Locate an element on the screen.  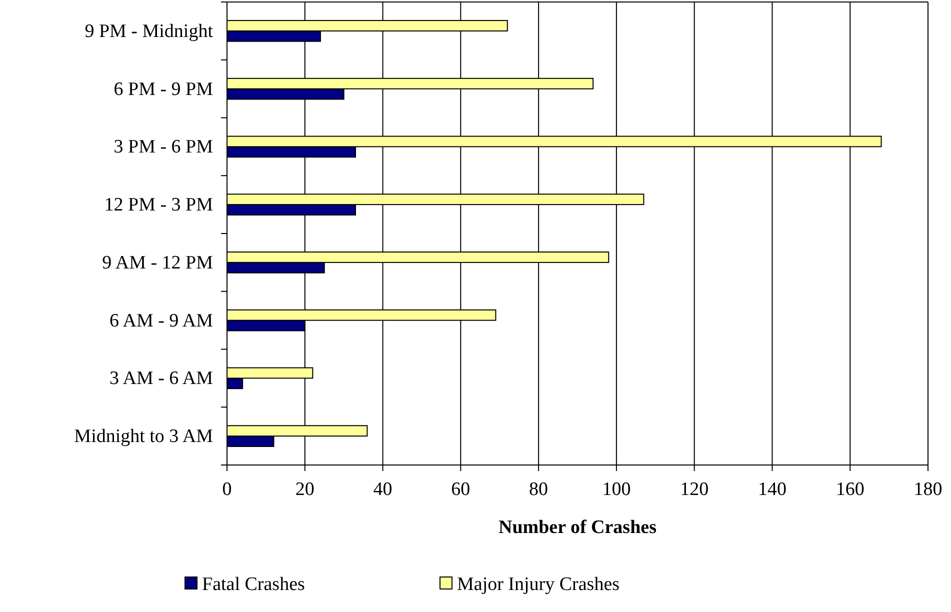
y-tick-label: Midnight to 3 AM is located at coordinates (144, 437).